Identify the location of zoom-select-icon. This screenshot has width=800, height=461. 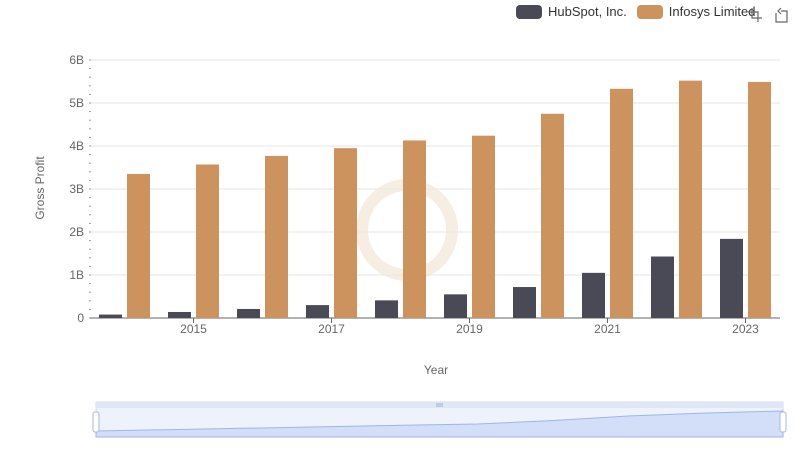
(755, 15).